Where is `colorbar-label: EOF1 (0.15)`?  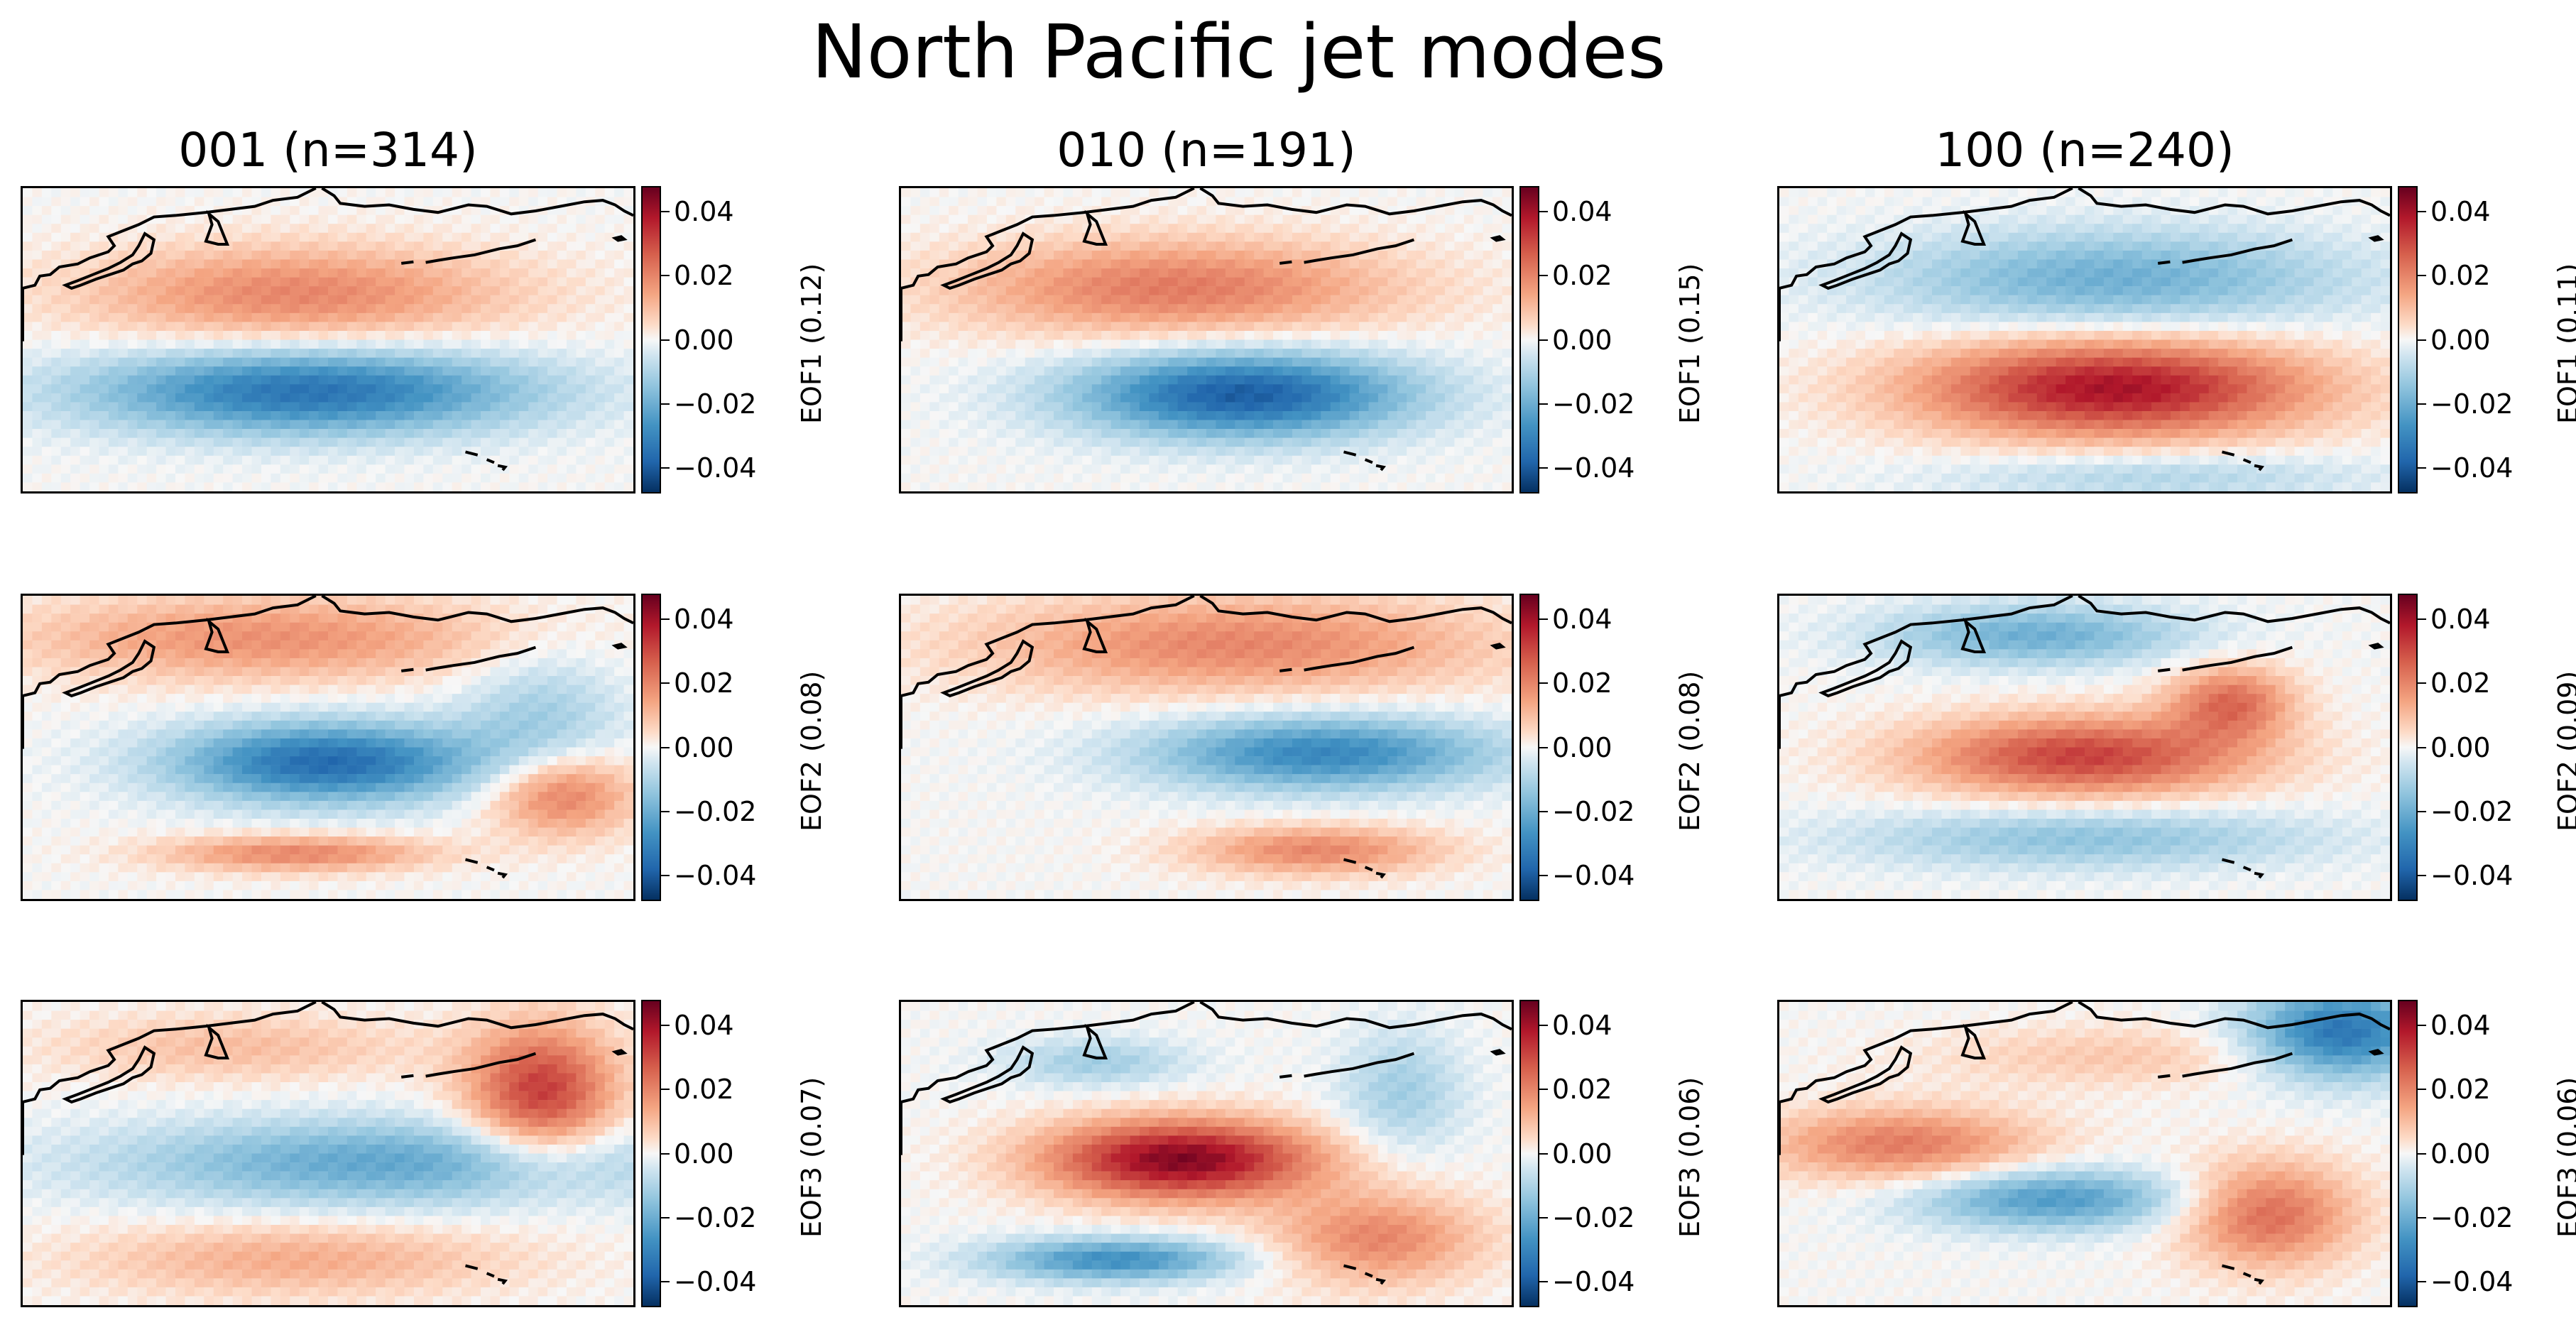
colorbar-label: EOF1 (0.15) is located at coordinates (1689, 343).